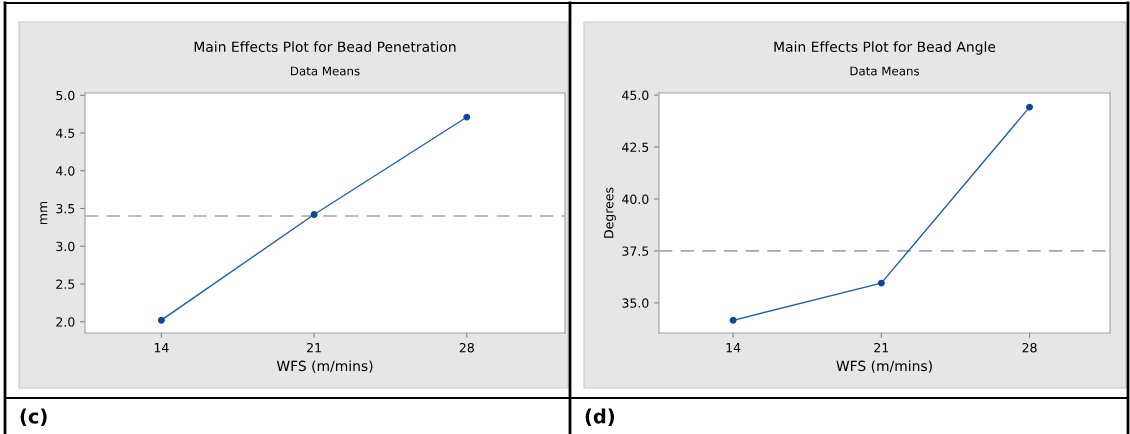 Image resolution: width=1130 pixels, height=434 pixels. Describe the element at coordinates (635, 199) in the screenshot. I see `y-tick-label: 40.0` at that location.